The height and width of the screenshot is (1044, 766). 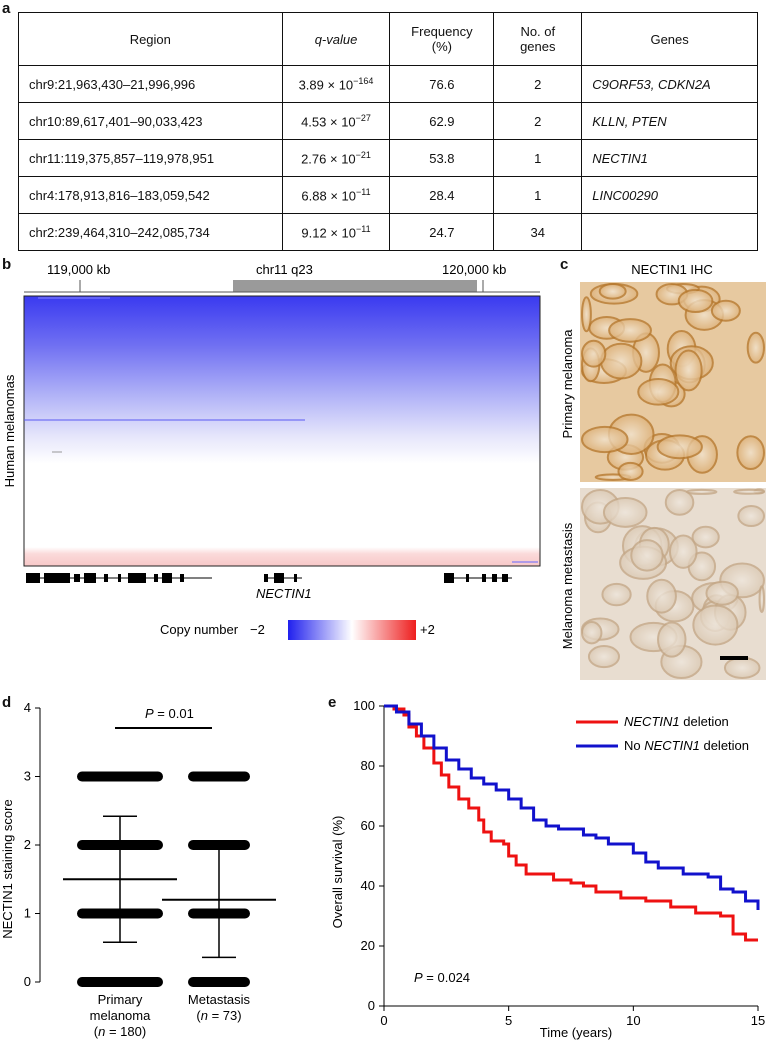 I want to click on y-tick-label: 20, so click(x=368, y=945).